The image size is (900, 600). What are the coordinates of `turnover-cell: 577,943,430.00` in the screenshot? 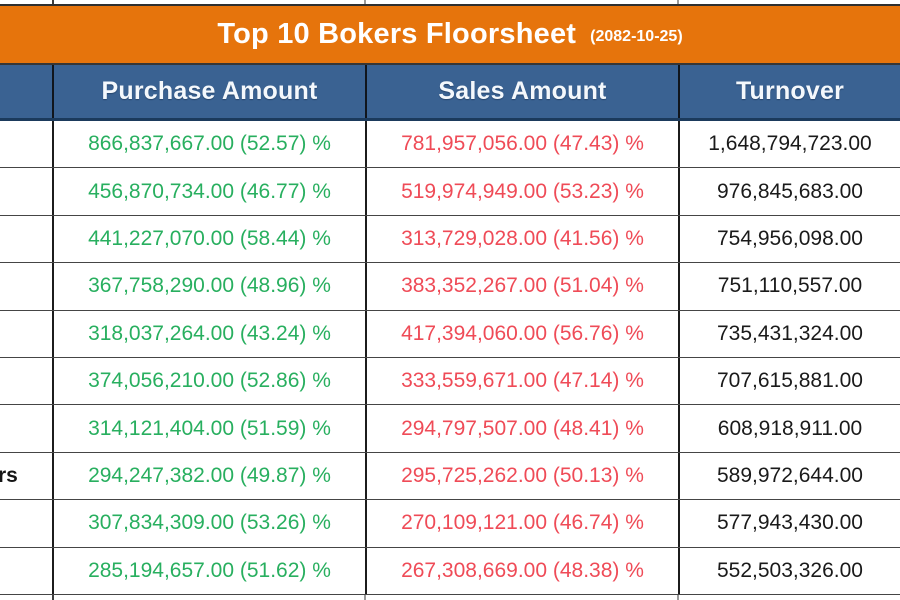 It's located at (789, 523).